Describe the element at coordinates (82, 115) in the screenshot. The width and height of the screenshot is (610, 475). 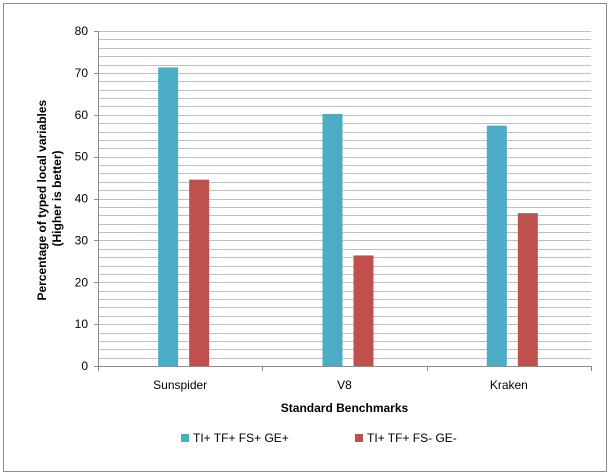
I see `y-tick-label: 60` at that location.